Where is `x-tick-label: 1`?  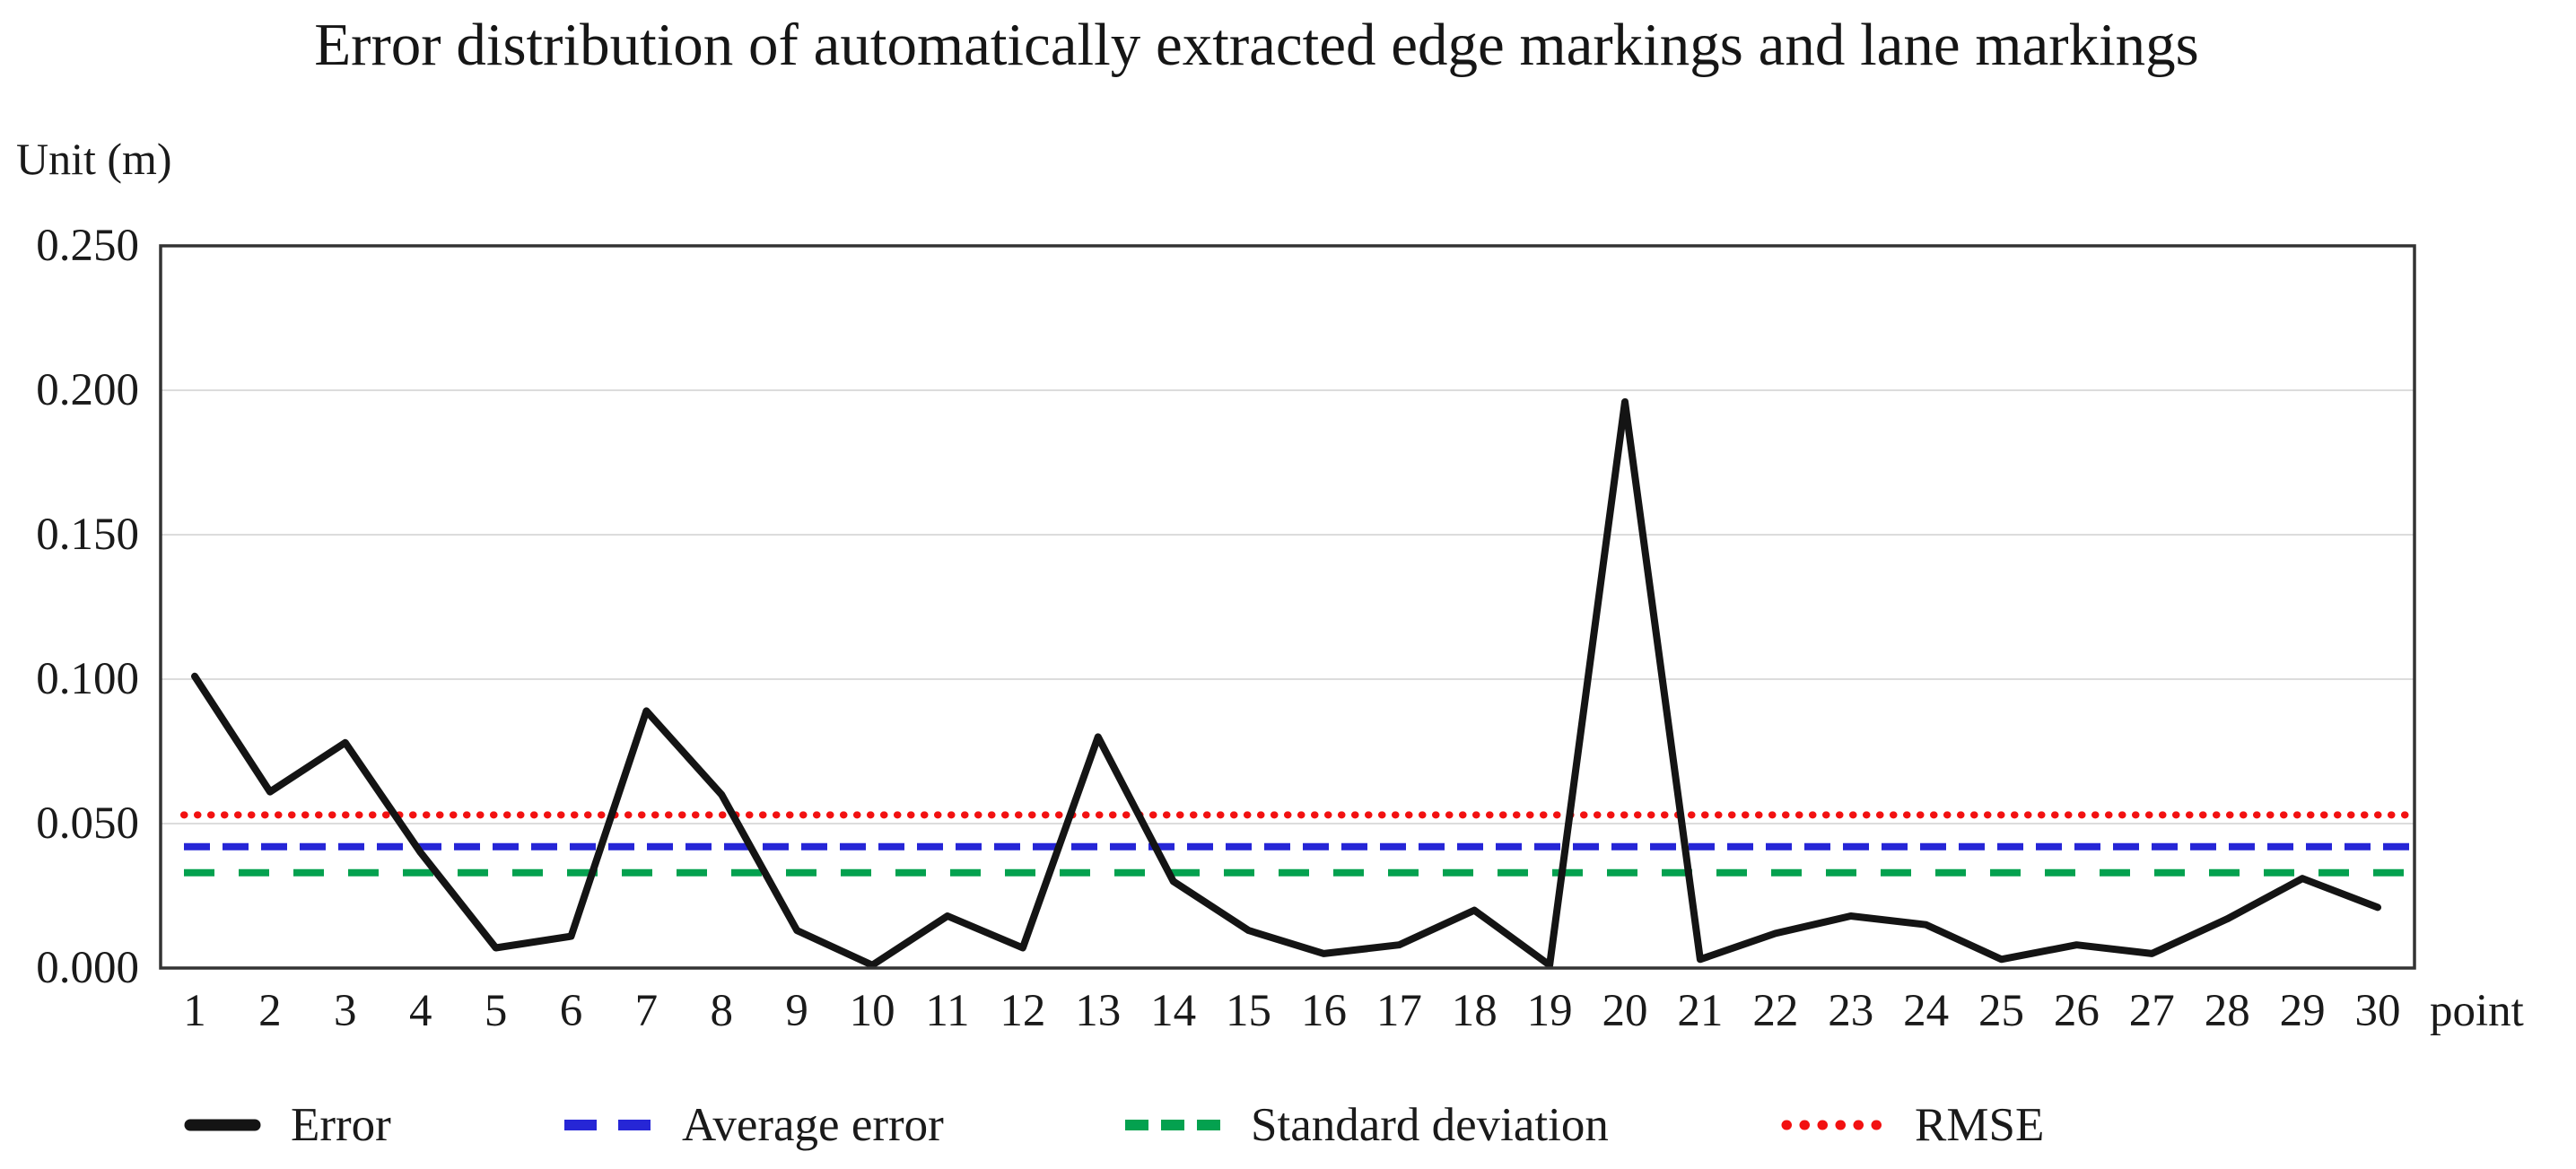
x-tick-label: 1 is located at coordinates (194, 1011).